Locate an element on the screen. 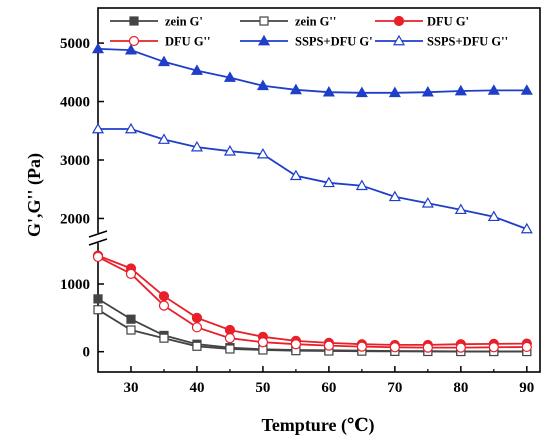 The image size is (550, 447). y-tick-label: 5000 is located at coordinates (75, 44).